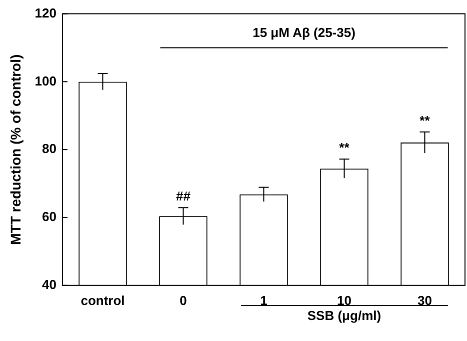 The width and height of the screenshot is (467, 341). What do you see at coordinates (183, 300) in the screenshot?
I see `x-tick-label: 0` at bounding box center [183, 300].